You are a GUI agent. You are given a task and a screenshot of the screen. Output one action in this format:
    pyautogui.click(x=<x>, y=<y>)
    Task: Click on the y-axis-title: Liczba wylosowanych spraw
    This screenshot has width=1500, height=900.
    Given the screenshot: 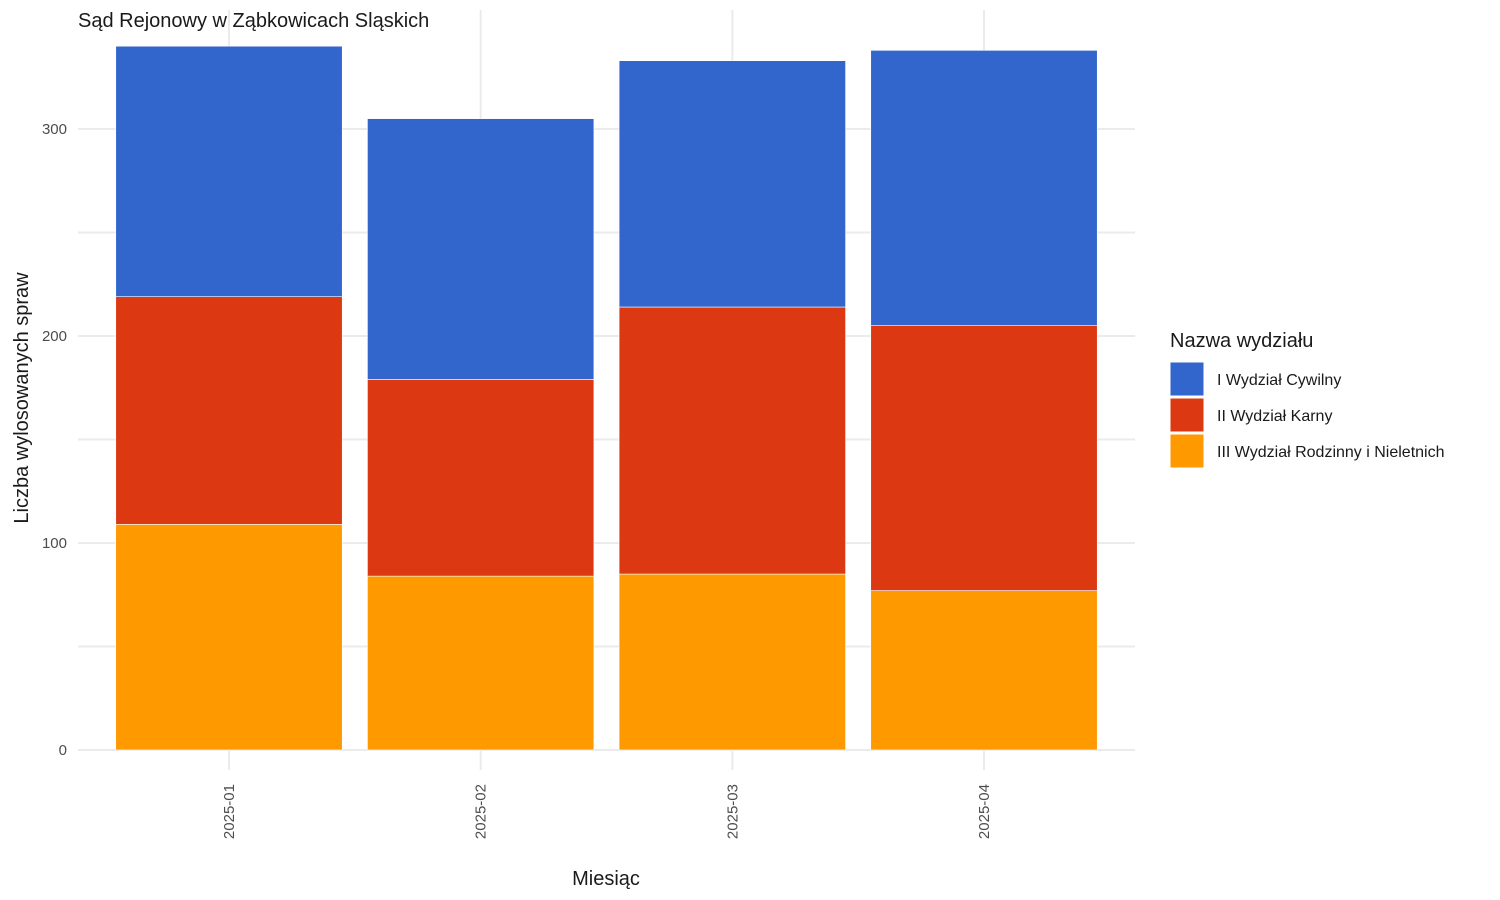 What is the action you would take?
    pyautogui.click(x=22, y=398)
    